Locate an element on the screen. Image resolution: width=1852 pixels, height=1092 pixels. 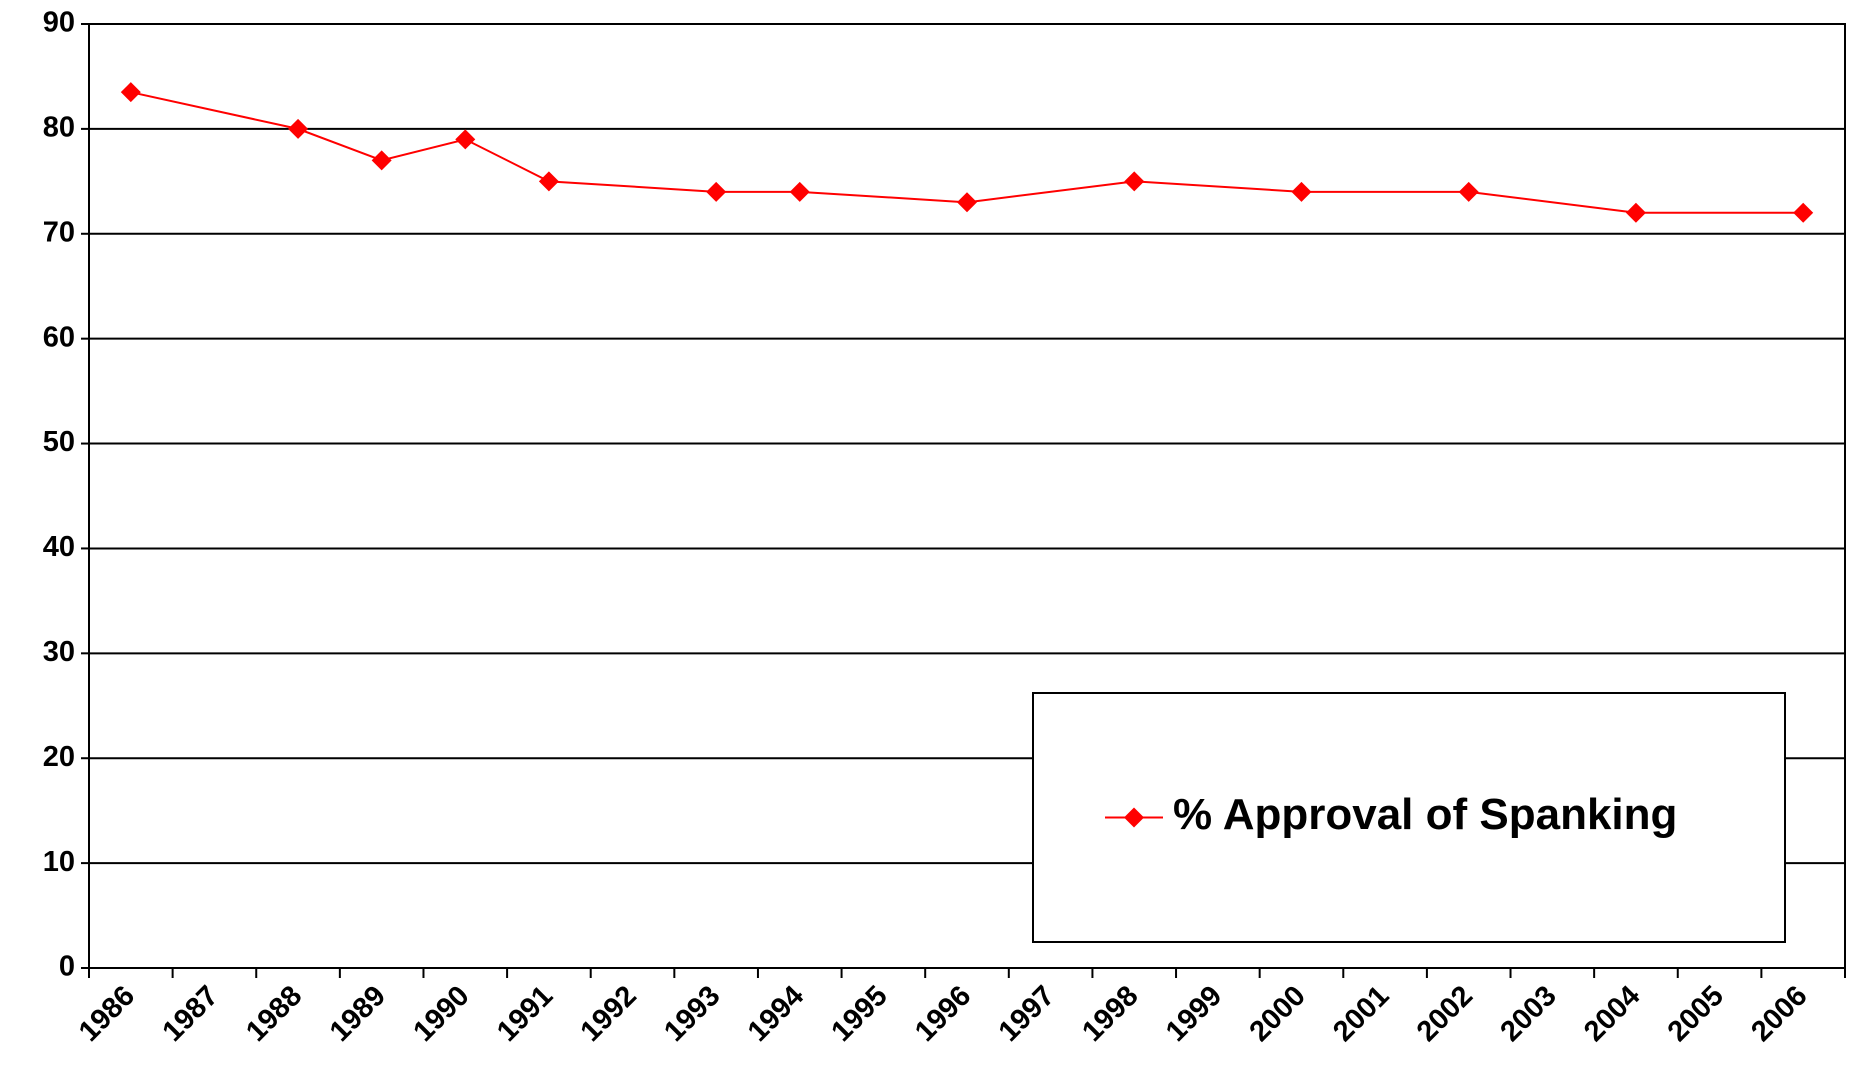
legend-marker is located at coordinates (1134, 817).